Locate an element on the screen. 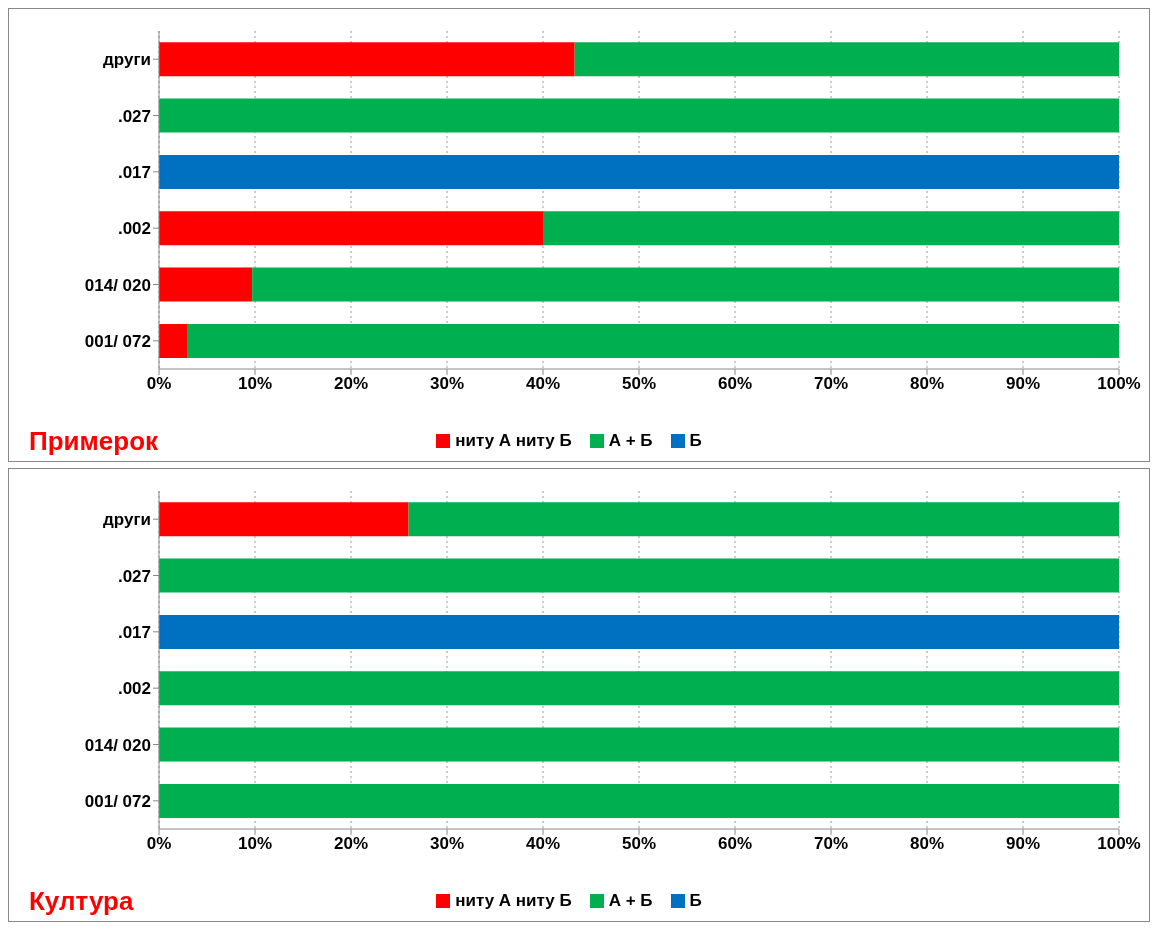  text: Примерок is located at coordinates (94, 441).